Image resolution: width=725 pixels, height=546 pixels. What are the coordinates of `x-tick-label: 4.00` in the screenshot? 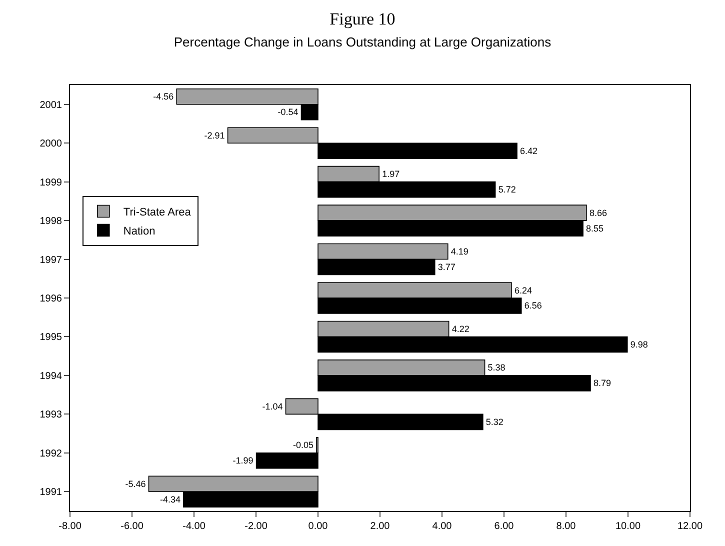 It's located at (442, 526).